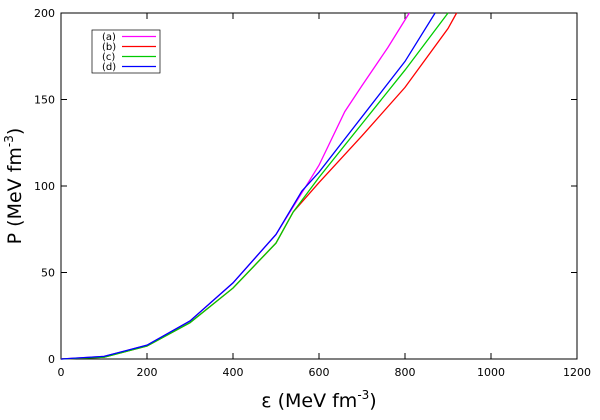 The width and height of the screenshot is (600, 420). What do you see at coordinates (309, 401) in the screenshot?
I see `x-label-main: ε (MeV fm` at bounding box center [309, 401].